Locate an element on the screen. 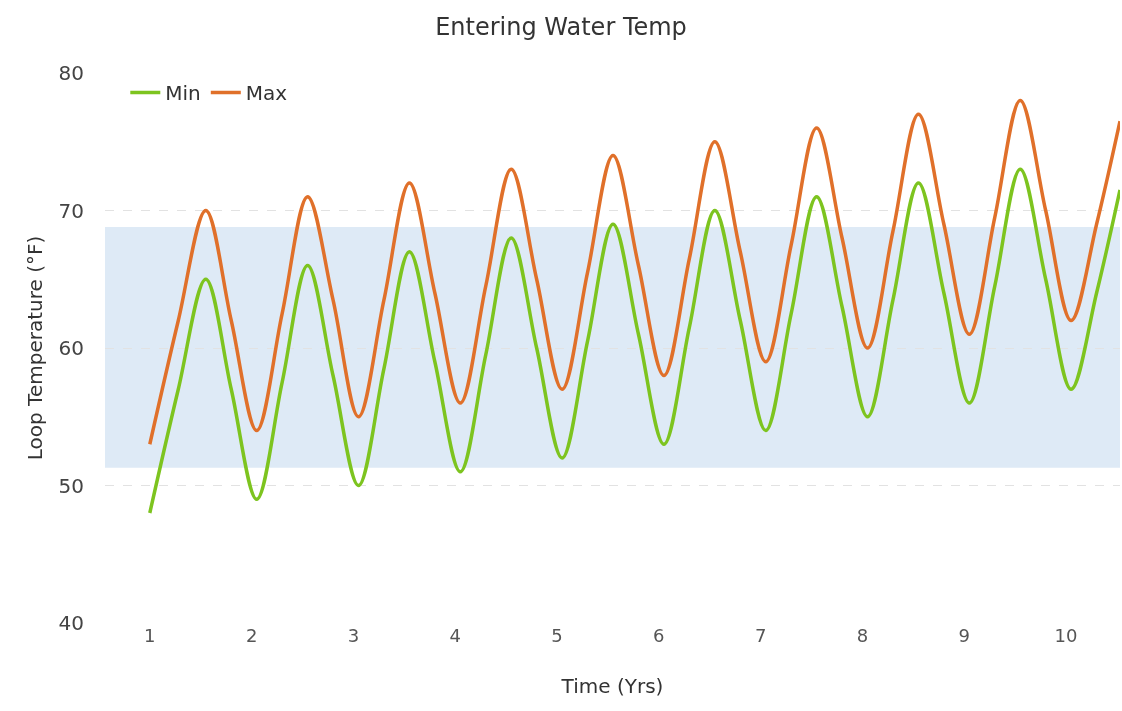  x-tick-label: 5 is located at coordinates (557, 635).